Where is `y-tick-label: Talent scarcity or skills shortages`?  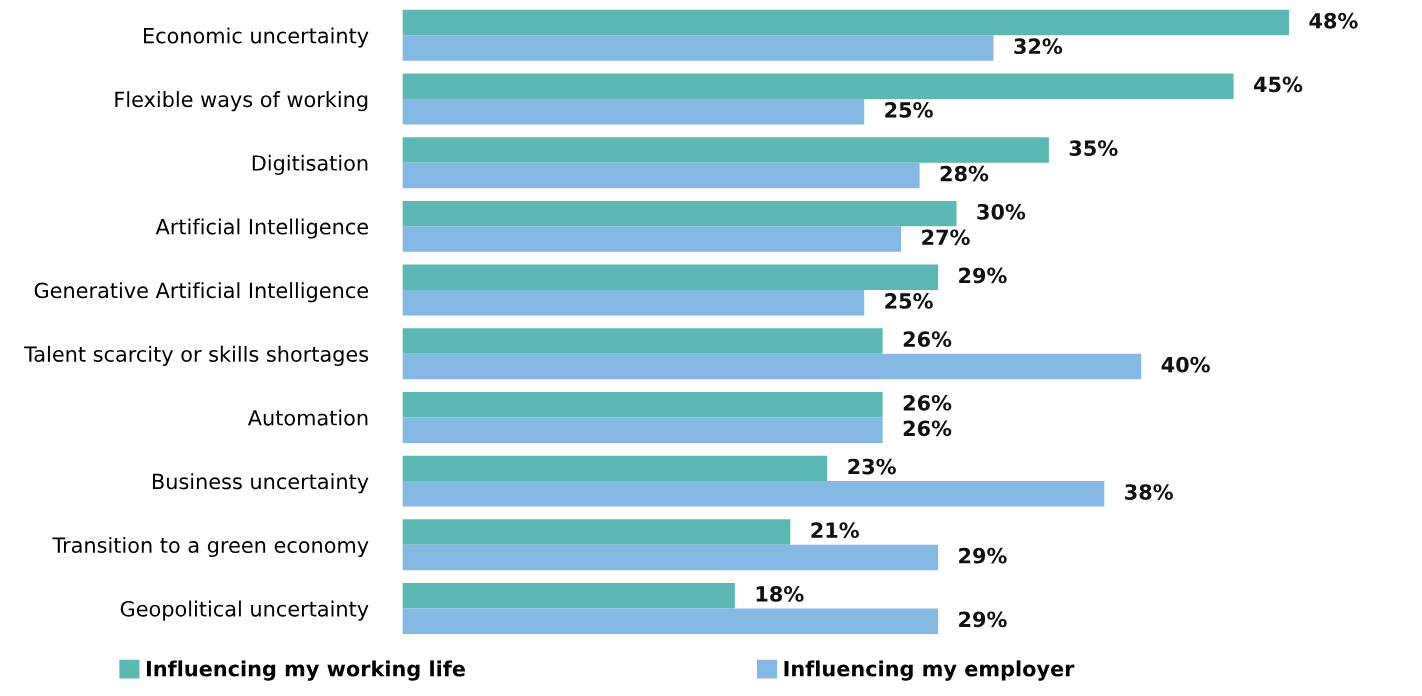 y-tick-label: Talent scarcity or skills shortages is located at coordinates (196, 355).